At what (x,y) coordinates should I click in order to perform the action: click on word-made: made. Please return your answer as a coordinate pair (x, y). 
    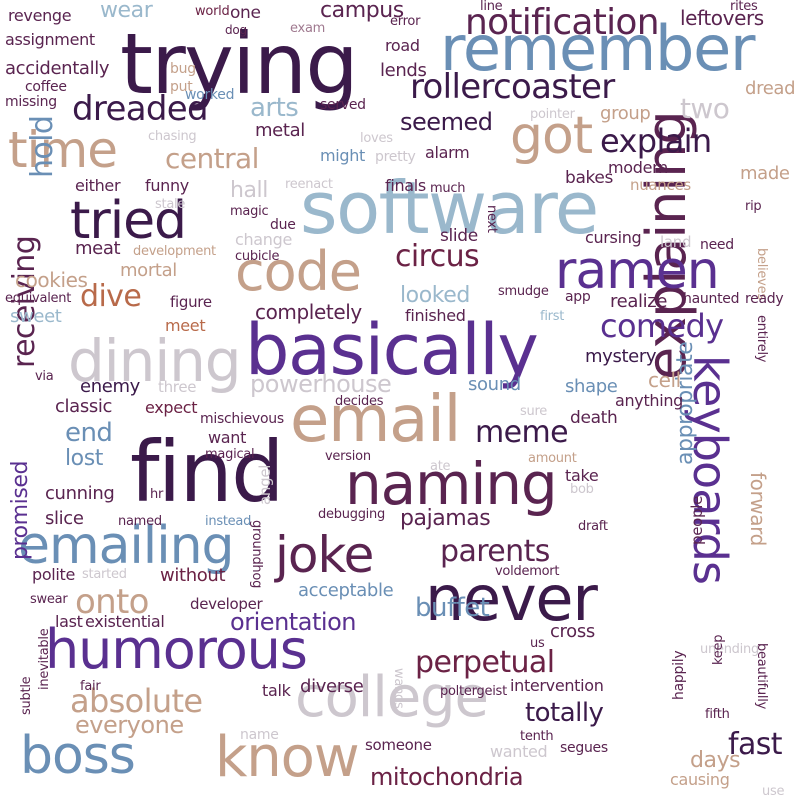
    Looking at the image, I should click on (765, 173).